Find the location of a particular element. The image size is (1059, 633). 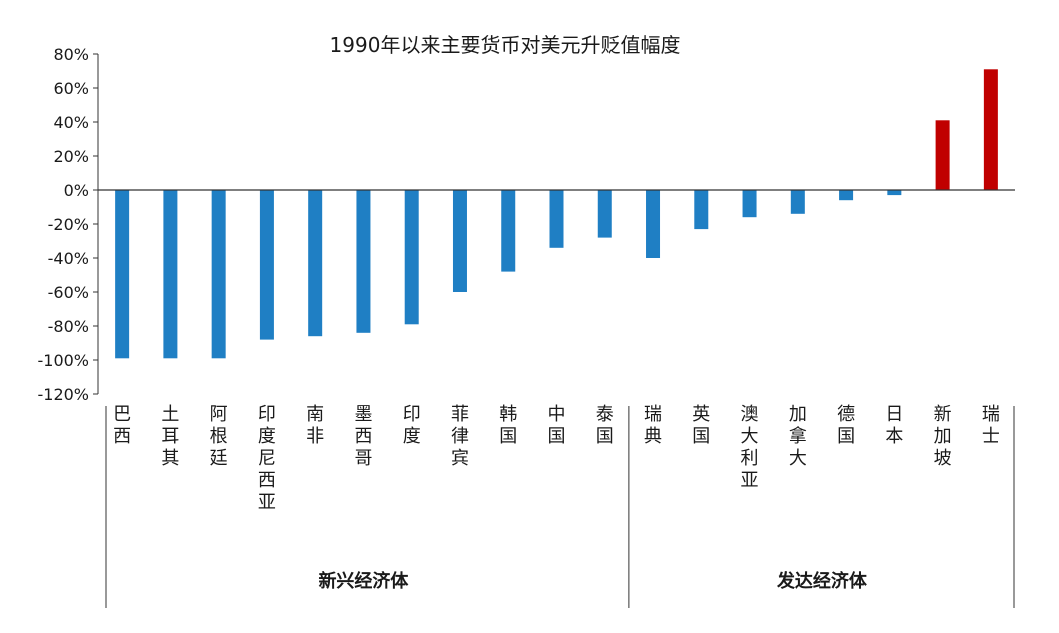

x-tick-label: 印度尼西亚 is located at coordinates (267, 458).